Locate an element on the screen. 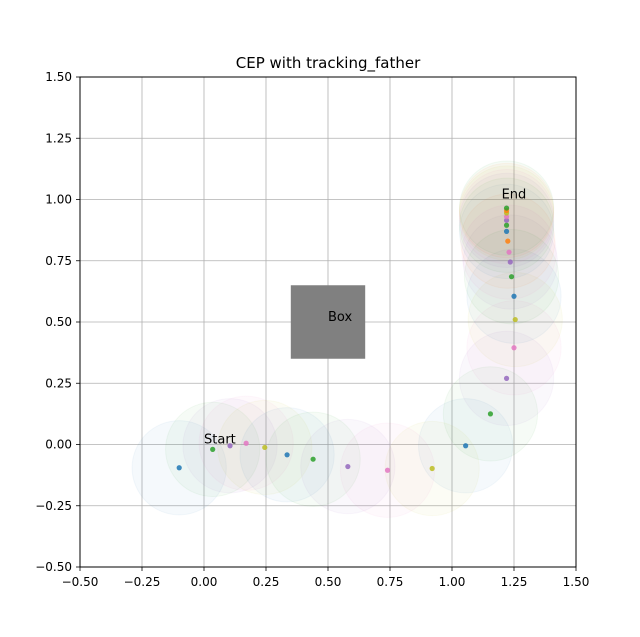 This screenshot has height=637, width=640. chart-title: CEP with tracking_father is located at coordinates (328, 63).